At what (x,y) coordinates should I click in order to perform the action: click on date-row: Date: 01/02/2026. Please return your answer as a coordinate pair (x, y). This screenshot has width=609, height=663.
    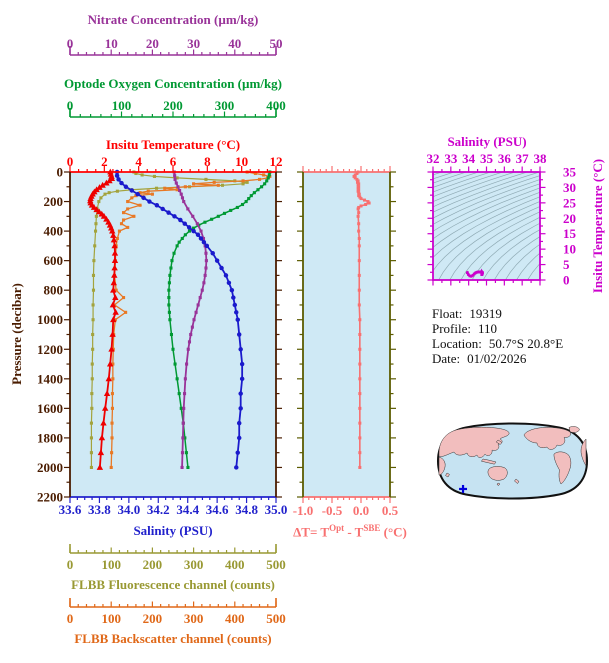
    Looking at the image, I should click on (479, 358).